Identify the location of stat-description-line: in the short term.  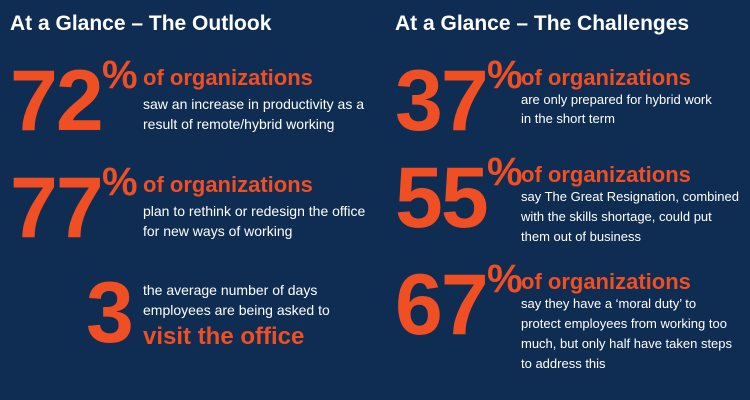
(568, 118).